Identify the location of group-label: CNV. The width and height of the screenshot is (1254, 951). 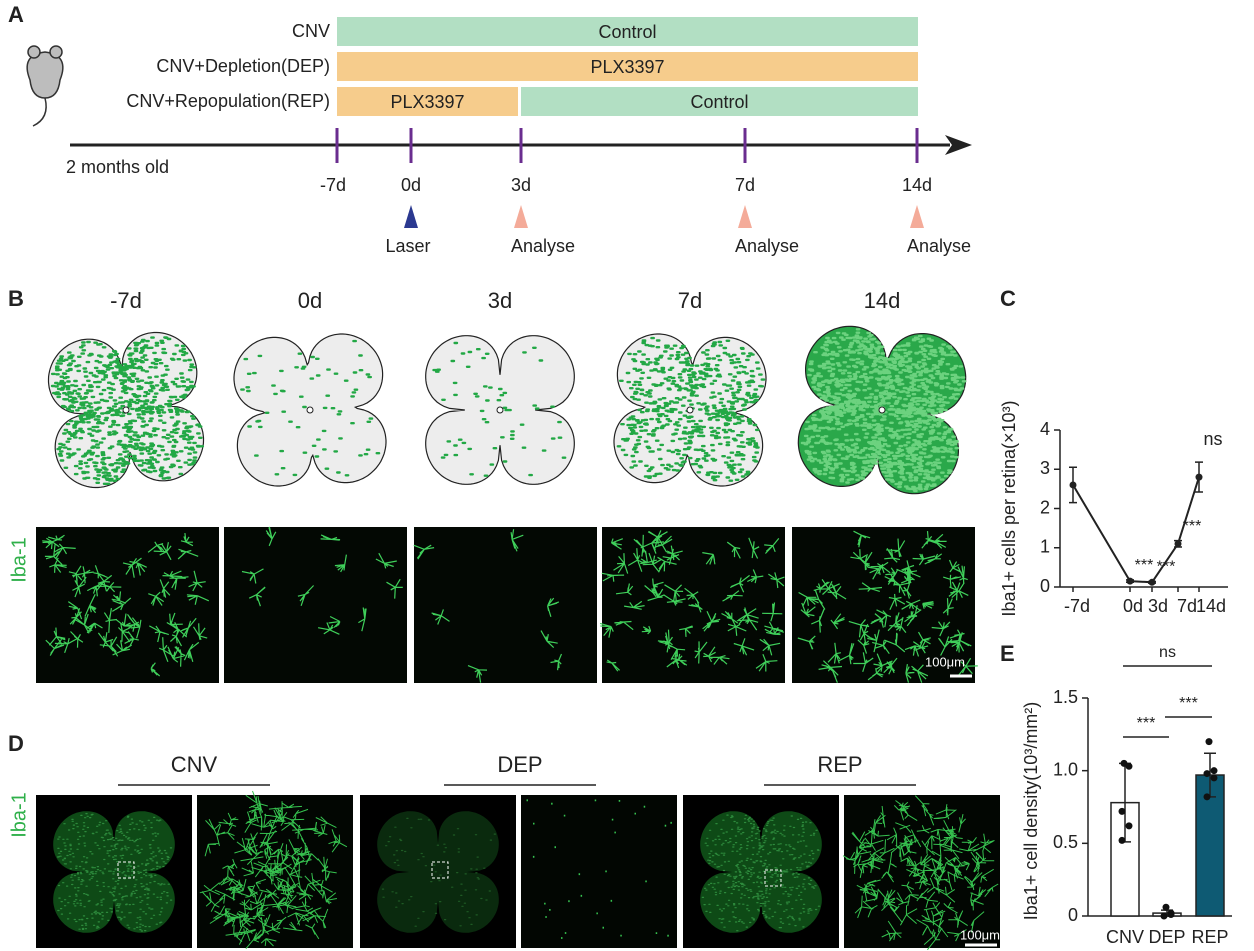
(311, 31).